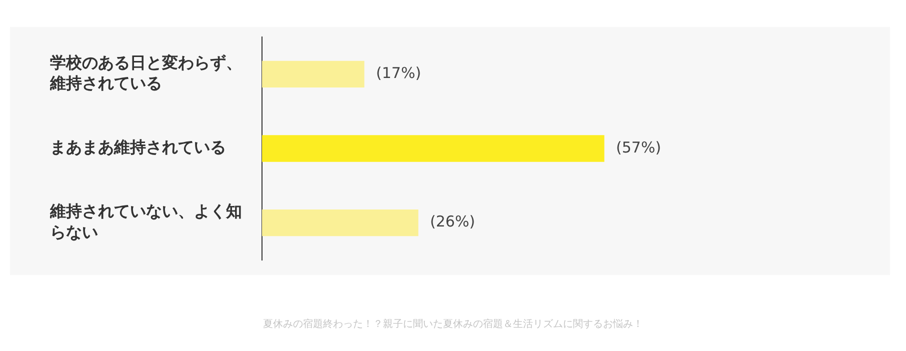  What do you see at coordinates (453, 221) in the screenshot?
I see `data-label: (26%)` at bounding box center [453, 221].